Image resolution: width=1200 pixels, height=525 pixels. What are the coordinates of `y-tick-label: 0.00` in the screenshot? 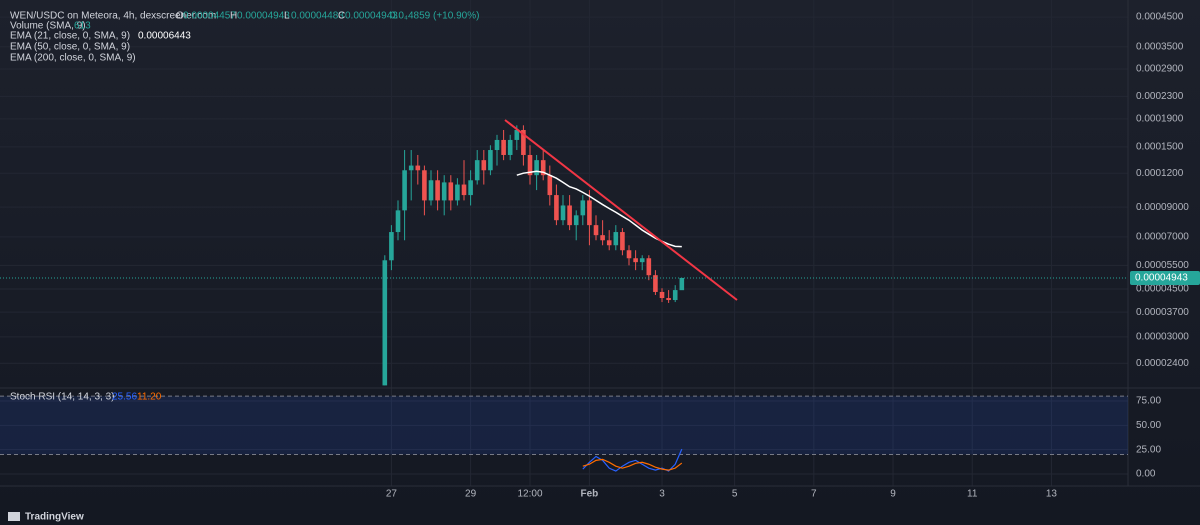 It's located at (1146, 474).